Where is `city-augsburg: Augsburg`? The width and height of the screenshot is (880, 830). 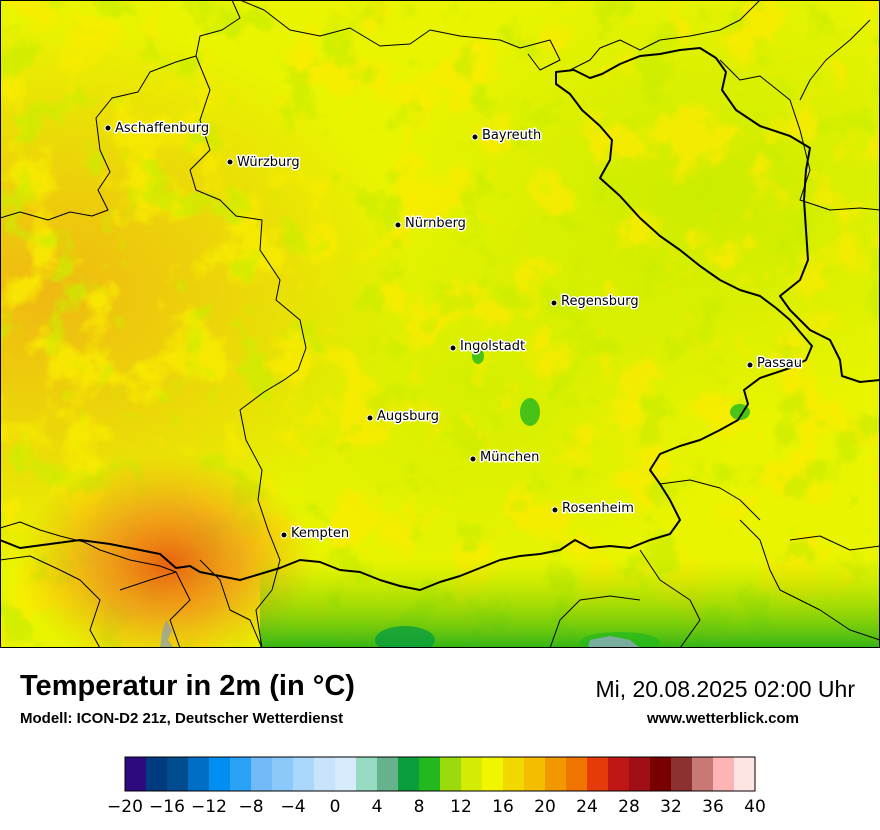 city-augsburg: Augsburg is located at coordinates (403, 417).